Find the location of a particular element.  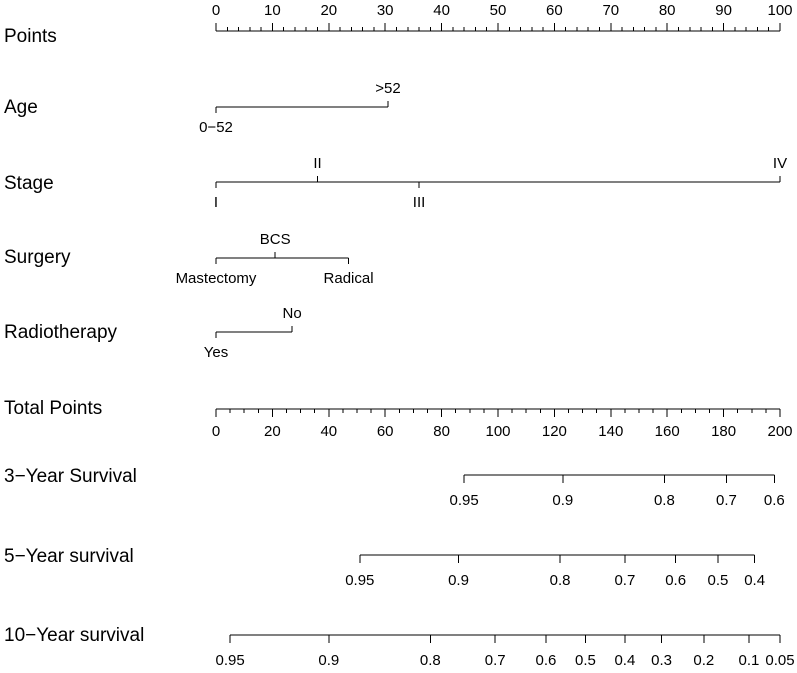

stage-level-label: IV is located at coordinates (780, 163).